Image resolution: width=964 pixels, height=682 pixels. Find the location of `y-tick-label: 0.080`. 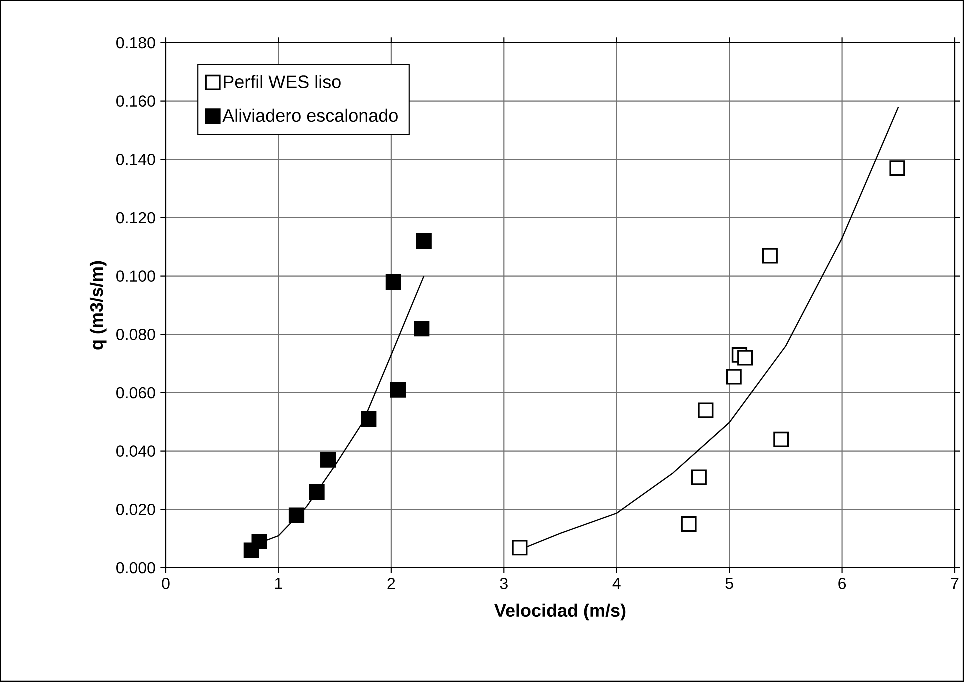

y-tick-label: 0.080 is located at coordinates (136, 334).